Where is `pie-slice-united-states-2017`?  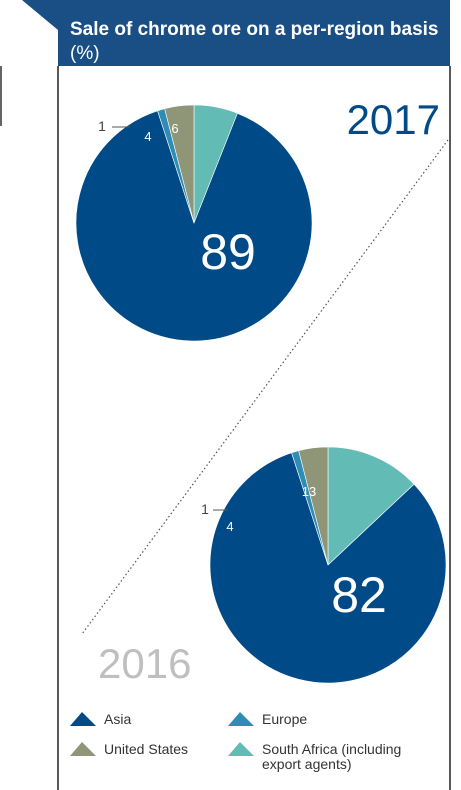 pie-slice-united-states-2017 is located at coordinates (179, 164).